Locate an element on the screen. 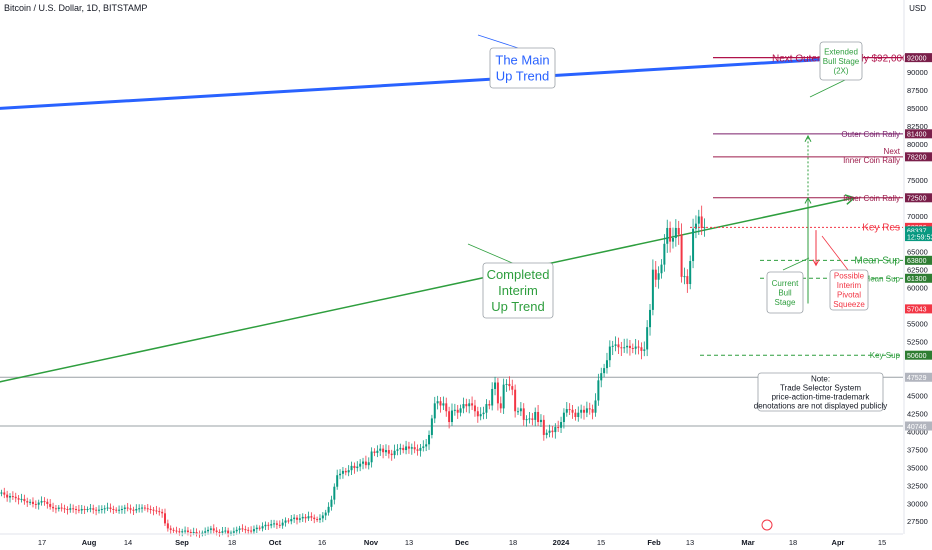 The width and height of the screenshot is (932, 550). currency-label: USD is located at coordinates (917, 8).